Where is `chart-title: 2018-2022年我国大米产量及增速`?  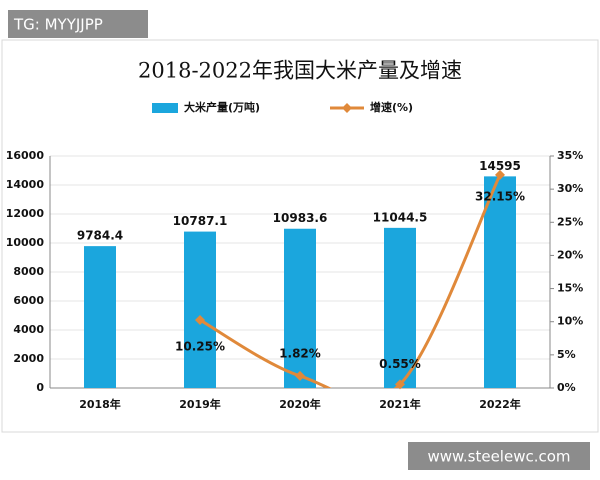
chart-title: 2018-2022年我国大米产量及增速 is located at coordinates (300, 71).